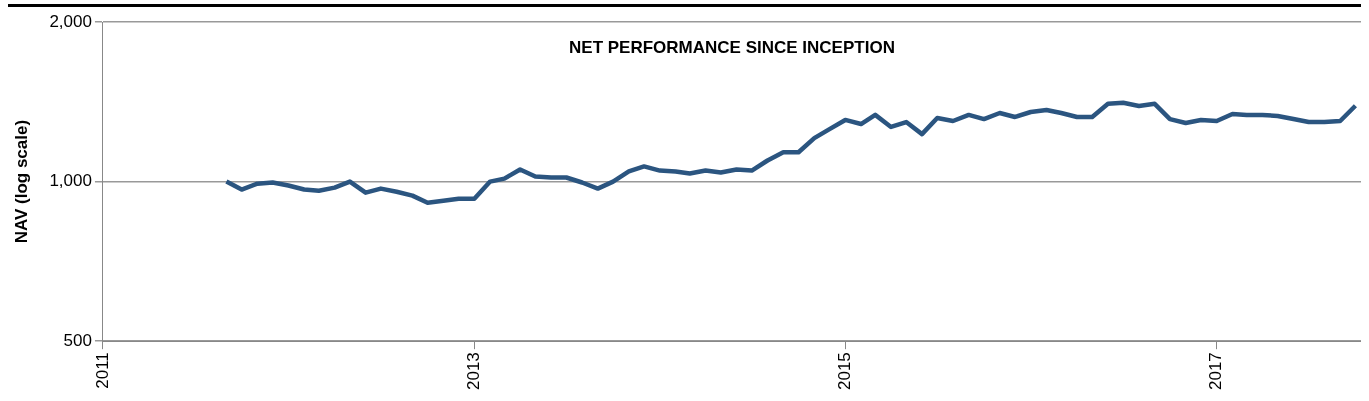 This screenshot has width=1369, height=401. Describe the element at coordinates (102, 370) in the screenshot. I see `x-tick-label: 2011` at that location.